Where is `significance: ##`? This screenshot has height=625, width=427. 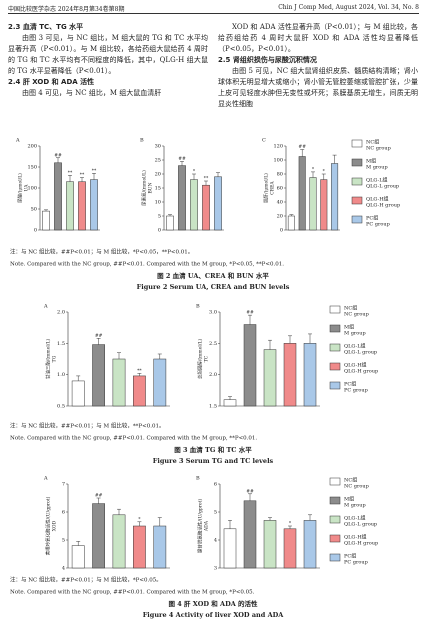 significance: ## is located at coordinates (182, 159).